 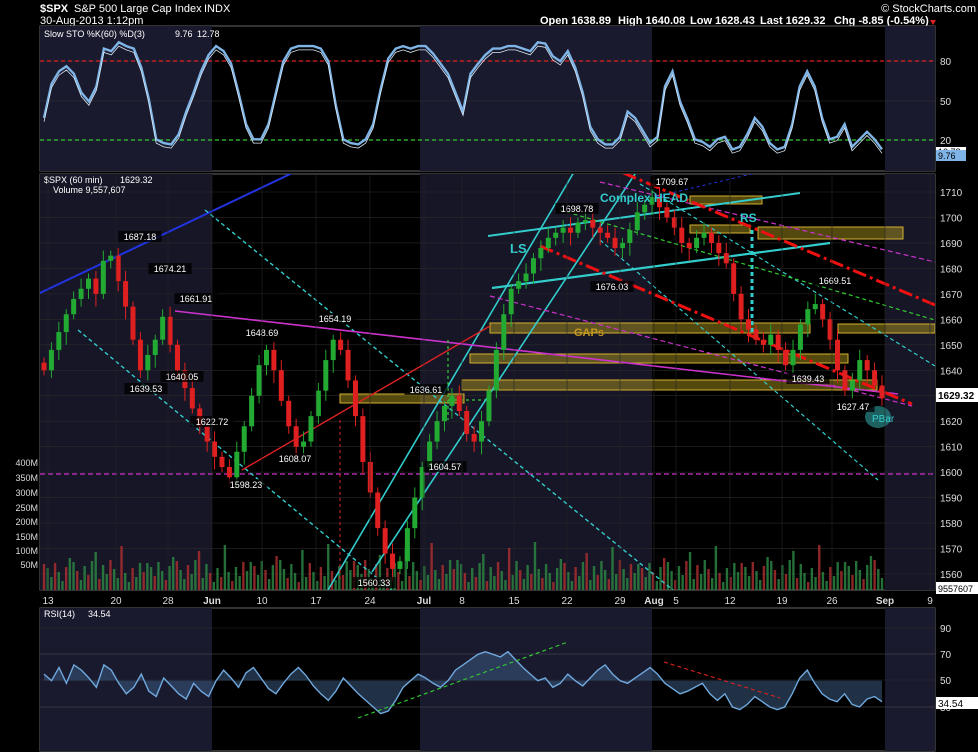 What do you see at coordinates (644, 214) in the screenshot?
I see `neckline-upper` at bounding box center [644, 214].